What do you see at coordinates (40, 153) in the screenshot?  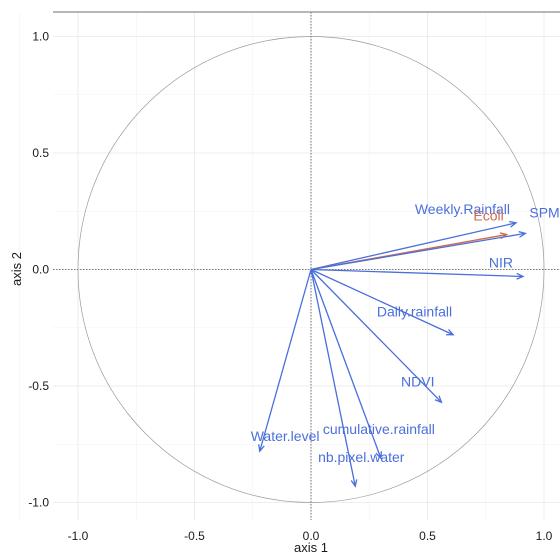 I see `y-tick-label: 0.5` at bounding box center [40, 153].